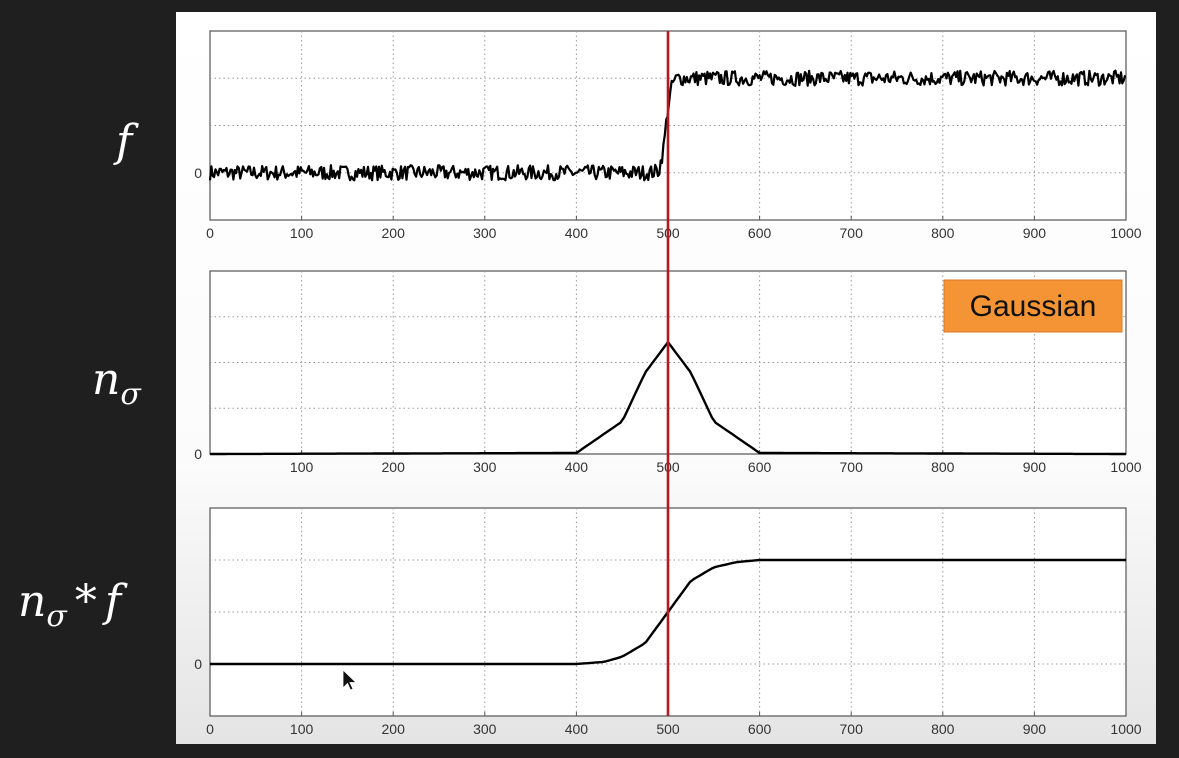 The image size is (1179, 758). What do you see at coordinates (668, 729) in the screenshot?
I see `x-tick-label: 500` at bounding box center [668, 729].